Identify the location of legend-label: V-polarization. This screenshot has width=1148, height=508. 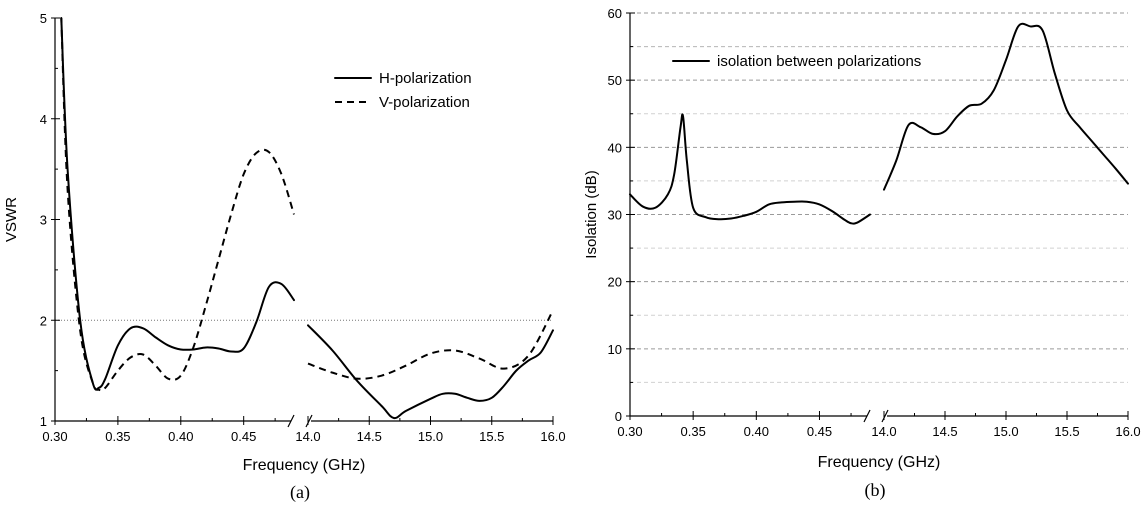
(424, 102).